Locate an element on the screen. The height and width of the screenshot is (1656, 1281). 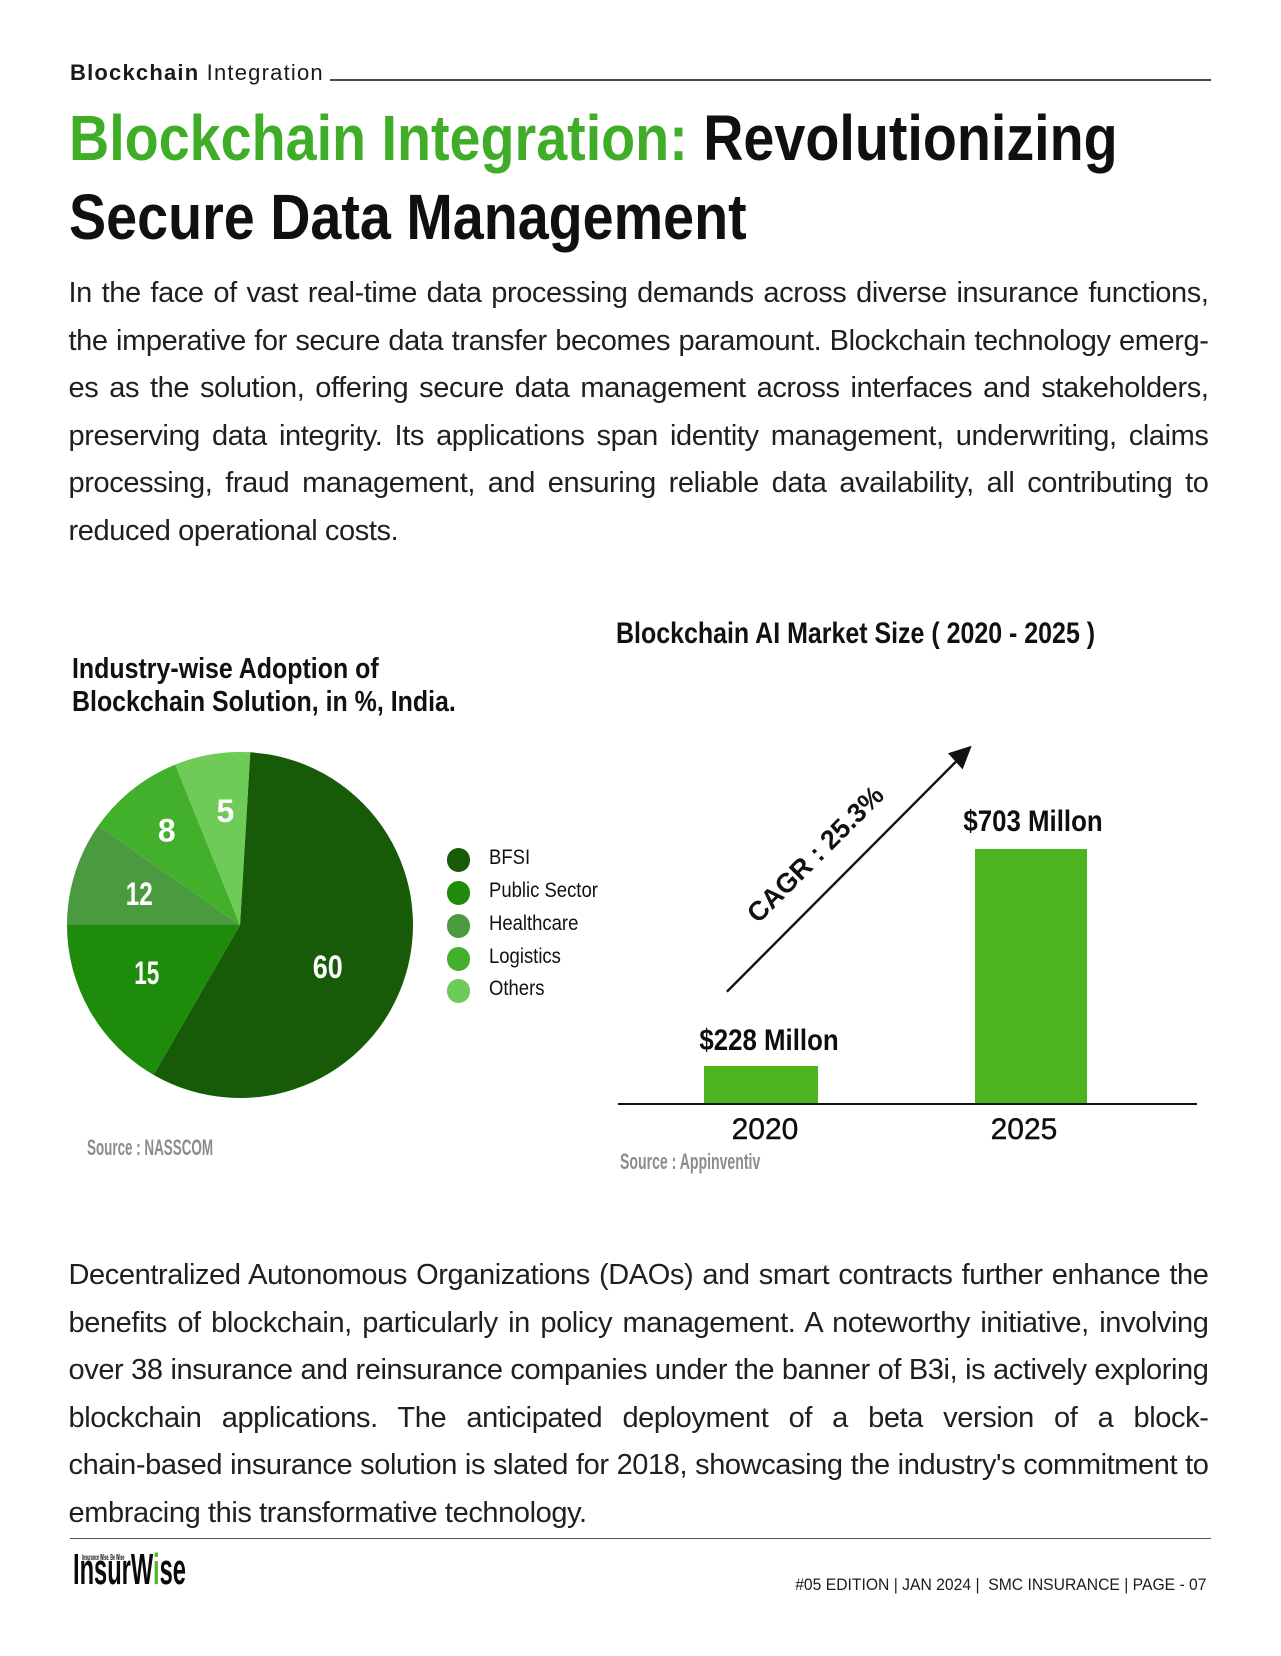
svg-text: CAGR : 25.3% is located at coordinates (815, 854).